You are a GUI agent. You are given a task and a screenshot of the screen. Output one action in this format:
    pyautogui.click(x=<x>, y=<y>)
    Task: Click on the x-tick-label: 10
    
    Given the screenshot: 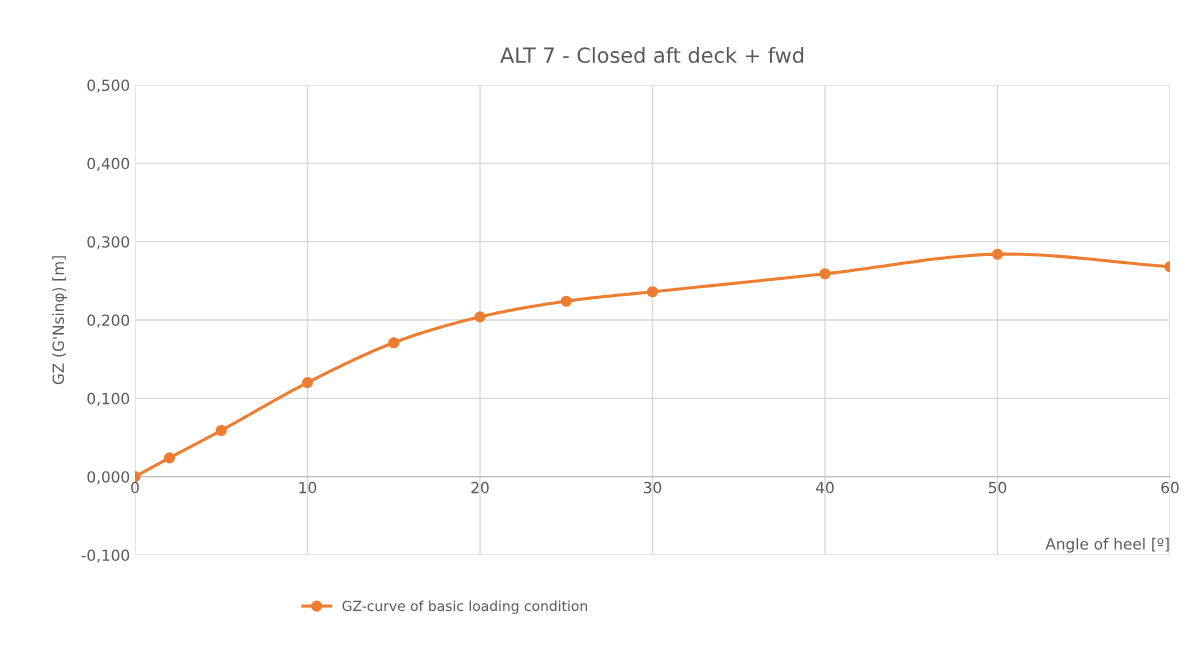 What is the action you would take?
    pyautogui.click(x=308, y=487)
    